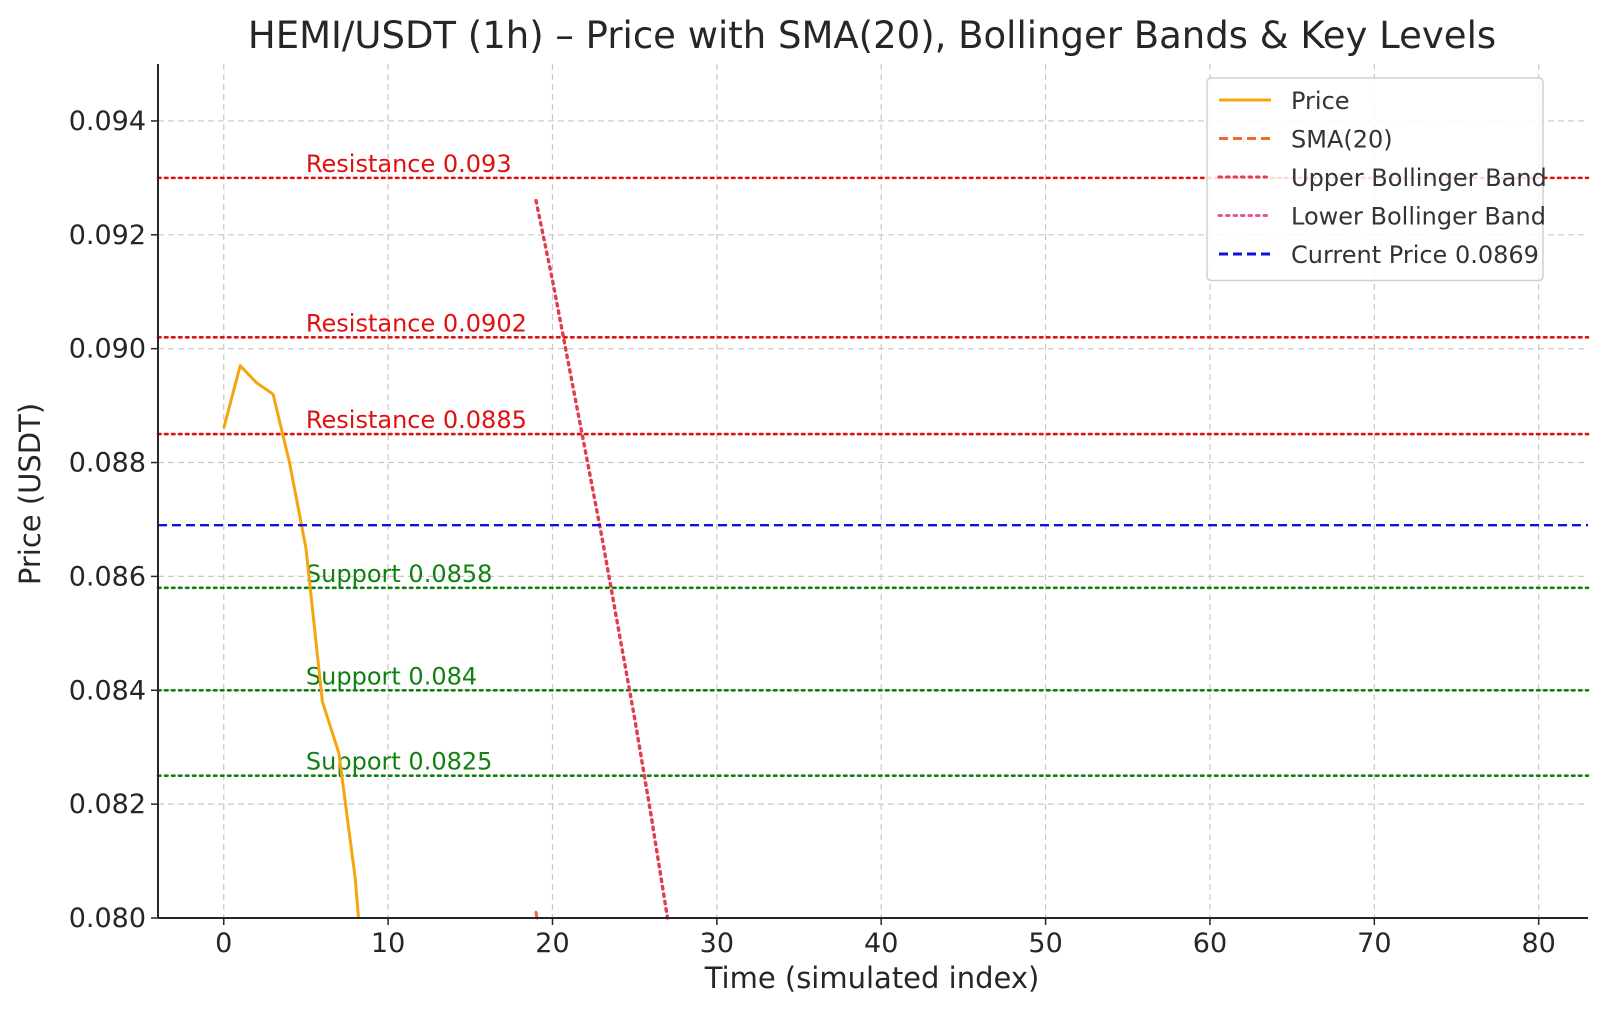 The height and width of the screenshot is (1012, 1600). What do you see at coordinates (1419, 178) in the screenshot?
I see `legend-entry-label: Upper Bollinger Band` at bounding box center [1419, 178].